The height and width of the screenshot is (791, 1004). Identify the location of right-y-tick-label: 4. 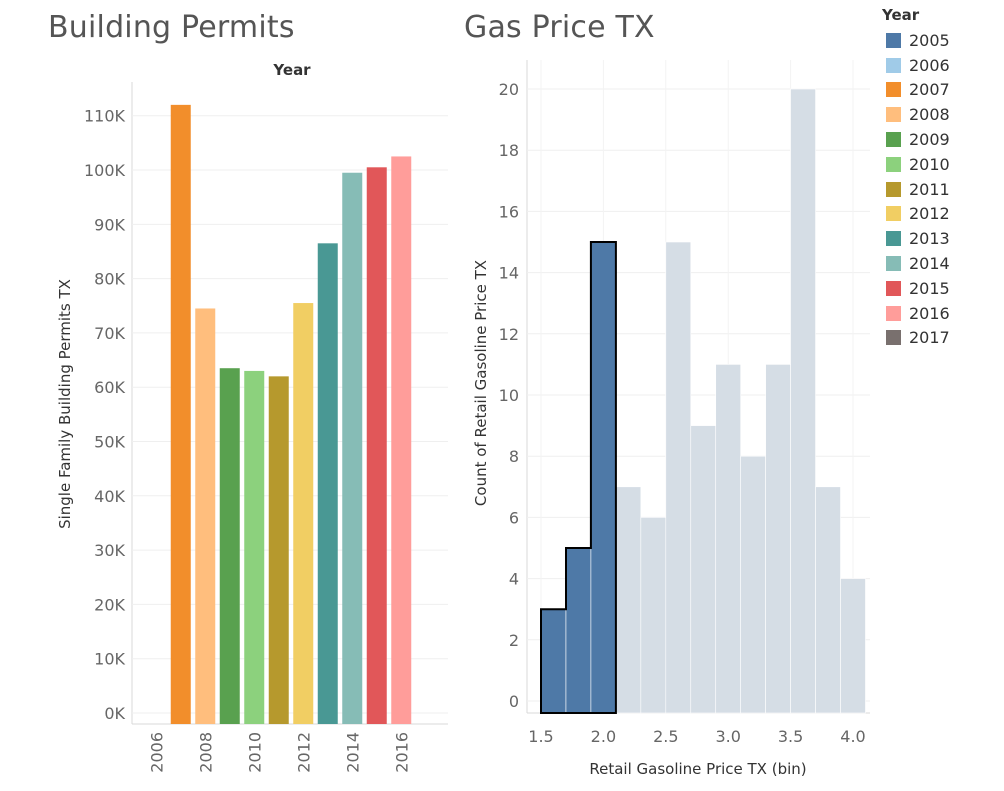
(514, 579).